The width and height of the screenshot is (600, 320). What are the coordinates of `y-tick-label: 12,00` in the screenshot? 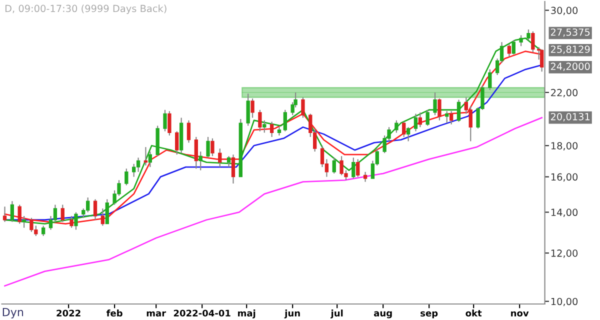 It's located at (564, 254).